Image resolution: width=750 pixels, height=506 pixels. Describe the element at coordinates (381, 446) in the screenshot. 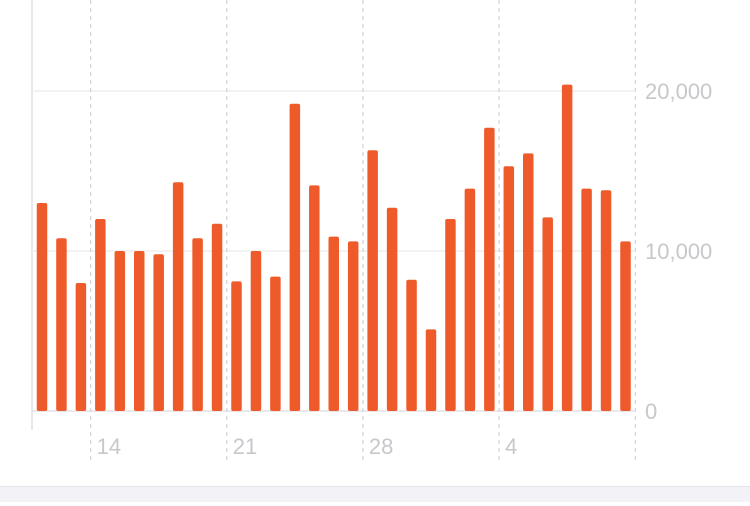

I see `x-tick-label-2: 28` at that location.